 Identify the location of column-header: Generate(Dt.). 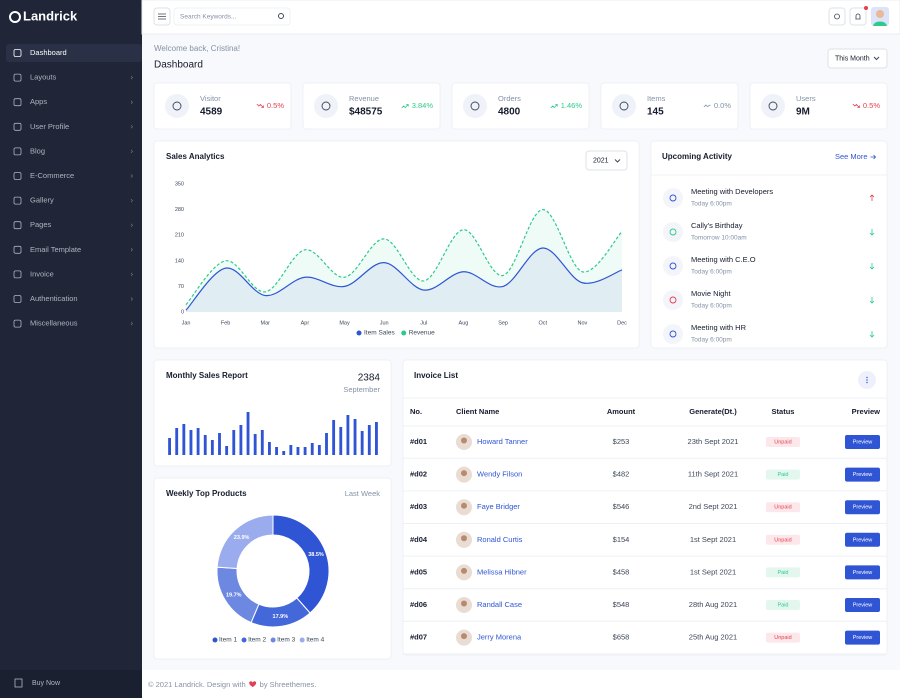
(713, 411).